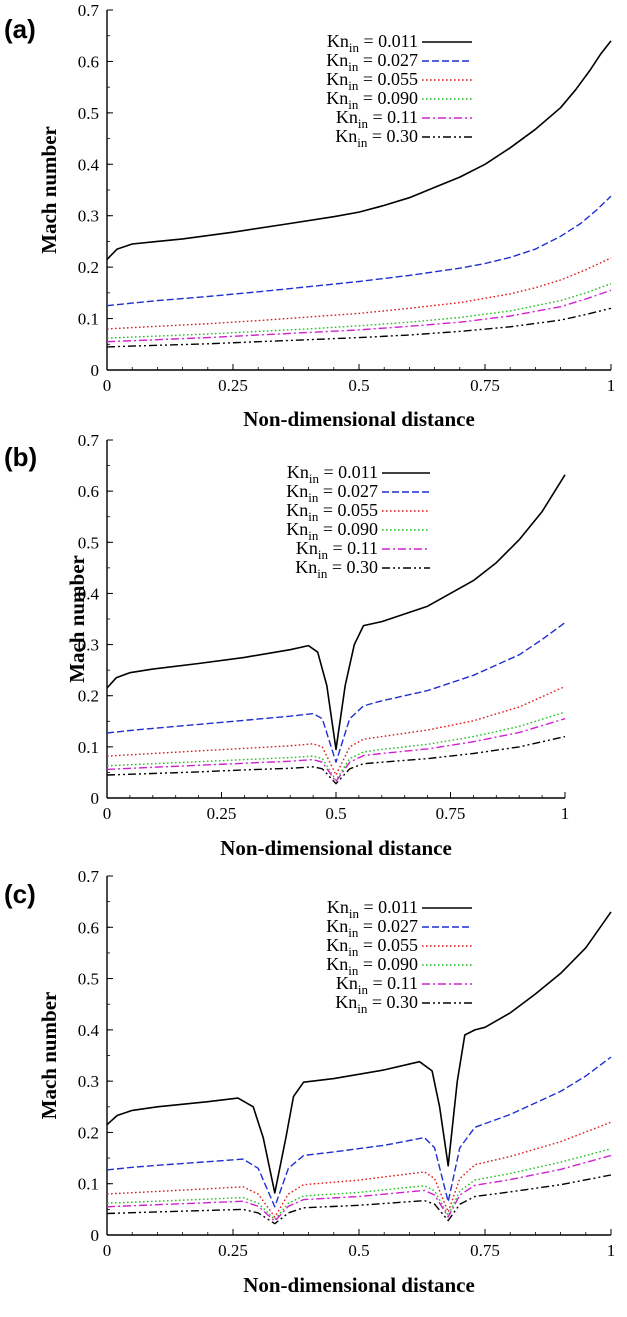  Describe the element at coordinates (20, 894) in the screenshot. I see `panel-label: (c)` at that location.